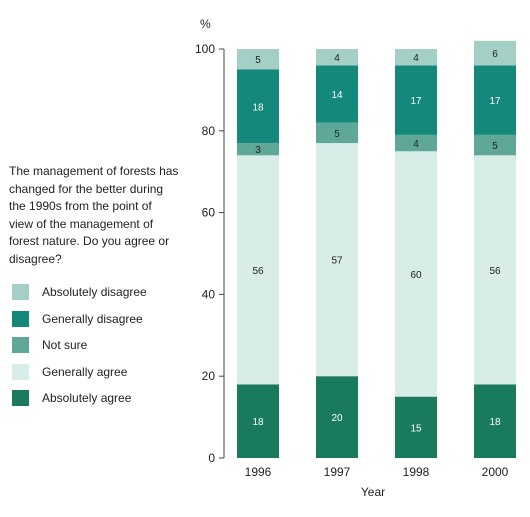  I want to click on bar-stack-1998: 15 60 4 17 4, so click(416, 253).